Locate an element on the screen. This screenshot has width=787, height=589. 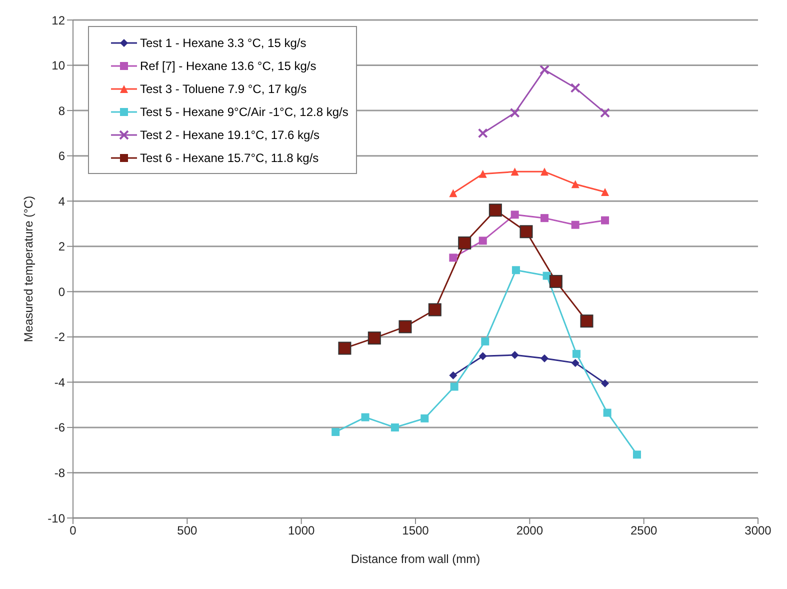
y-tick-label: -10 is located at coordinates (57, 518).